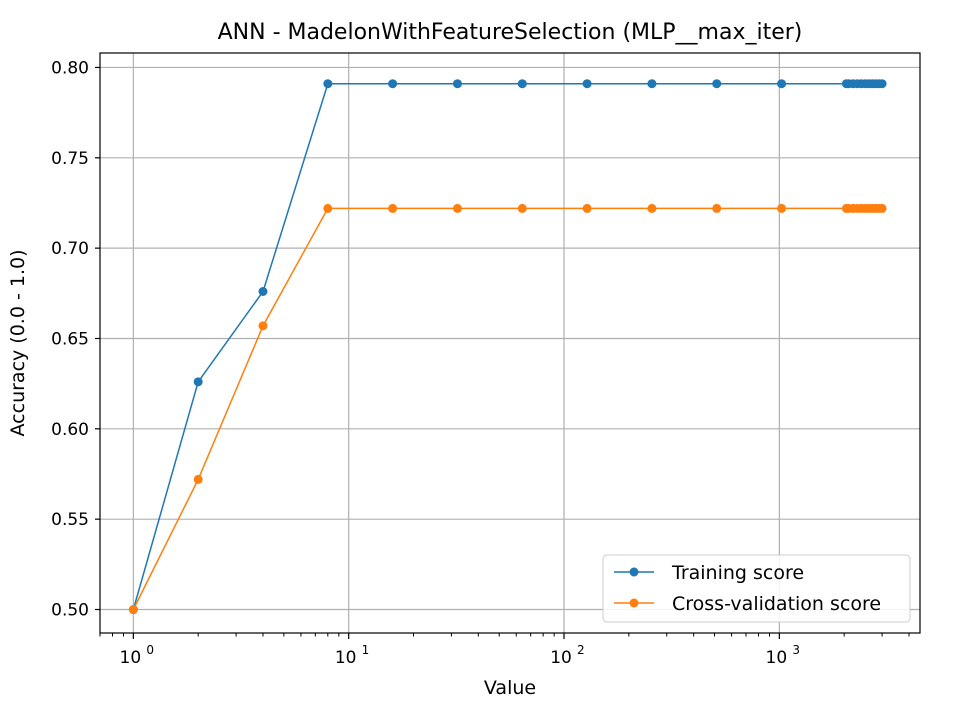 This screenshot has width=960, height=720. Describe the element at coordinates (737, 573) in the screenshot. I see `legend-label-training: Training score` at that location.